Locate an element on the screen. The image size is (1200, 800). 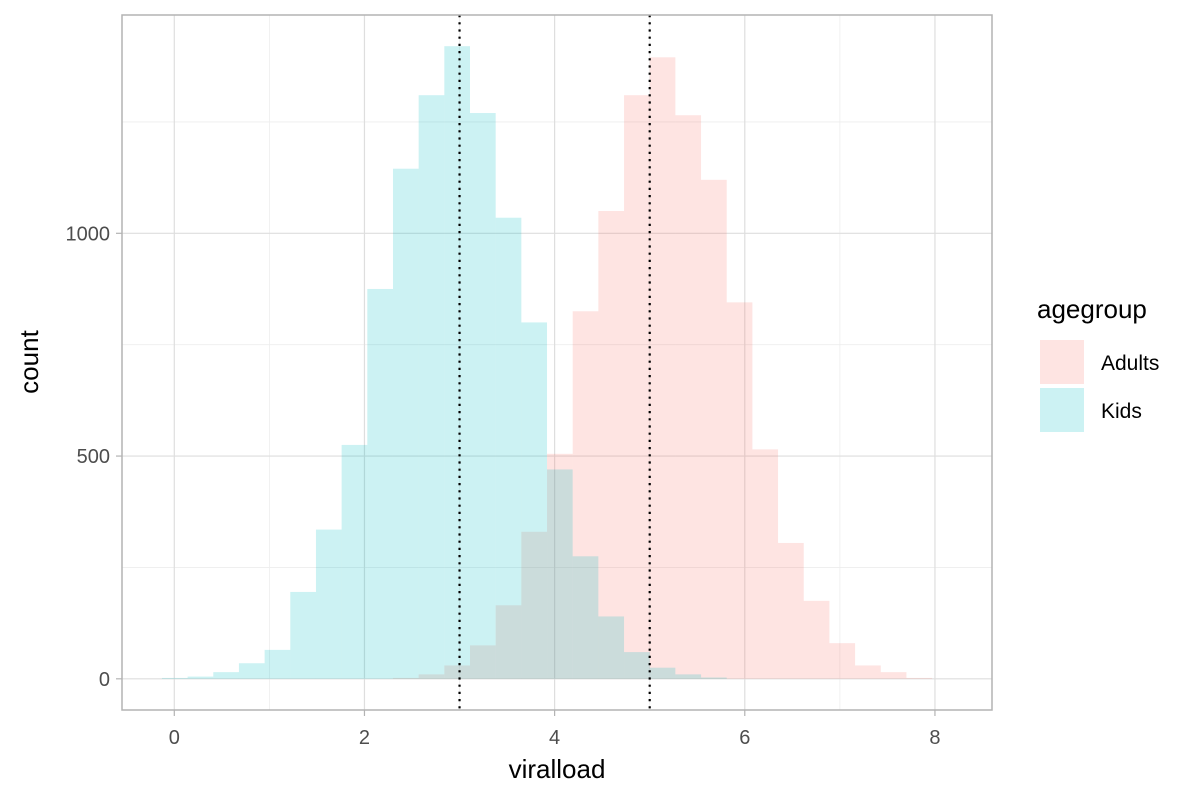
y-tick-label: 0 is located at coordinates (104, 680).